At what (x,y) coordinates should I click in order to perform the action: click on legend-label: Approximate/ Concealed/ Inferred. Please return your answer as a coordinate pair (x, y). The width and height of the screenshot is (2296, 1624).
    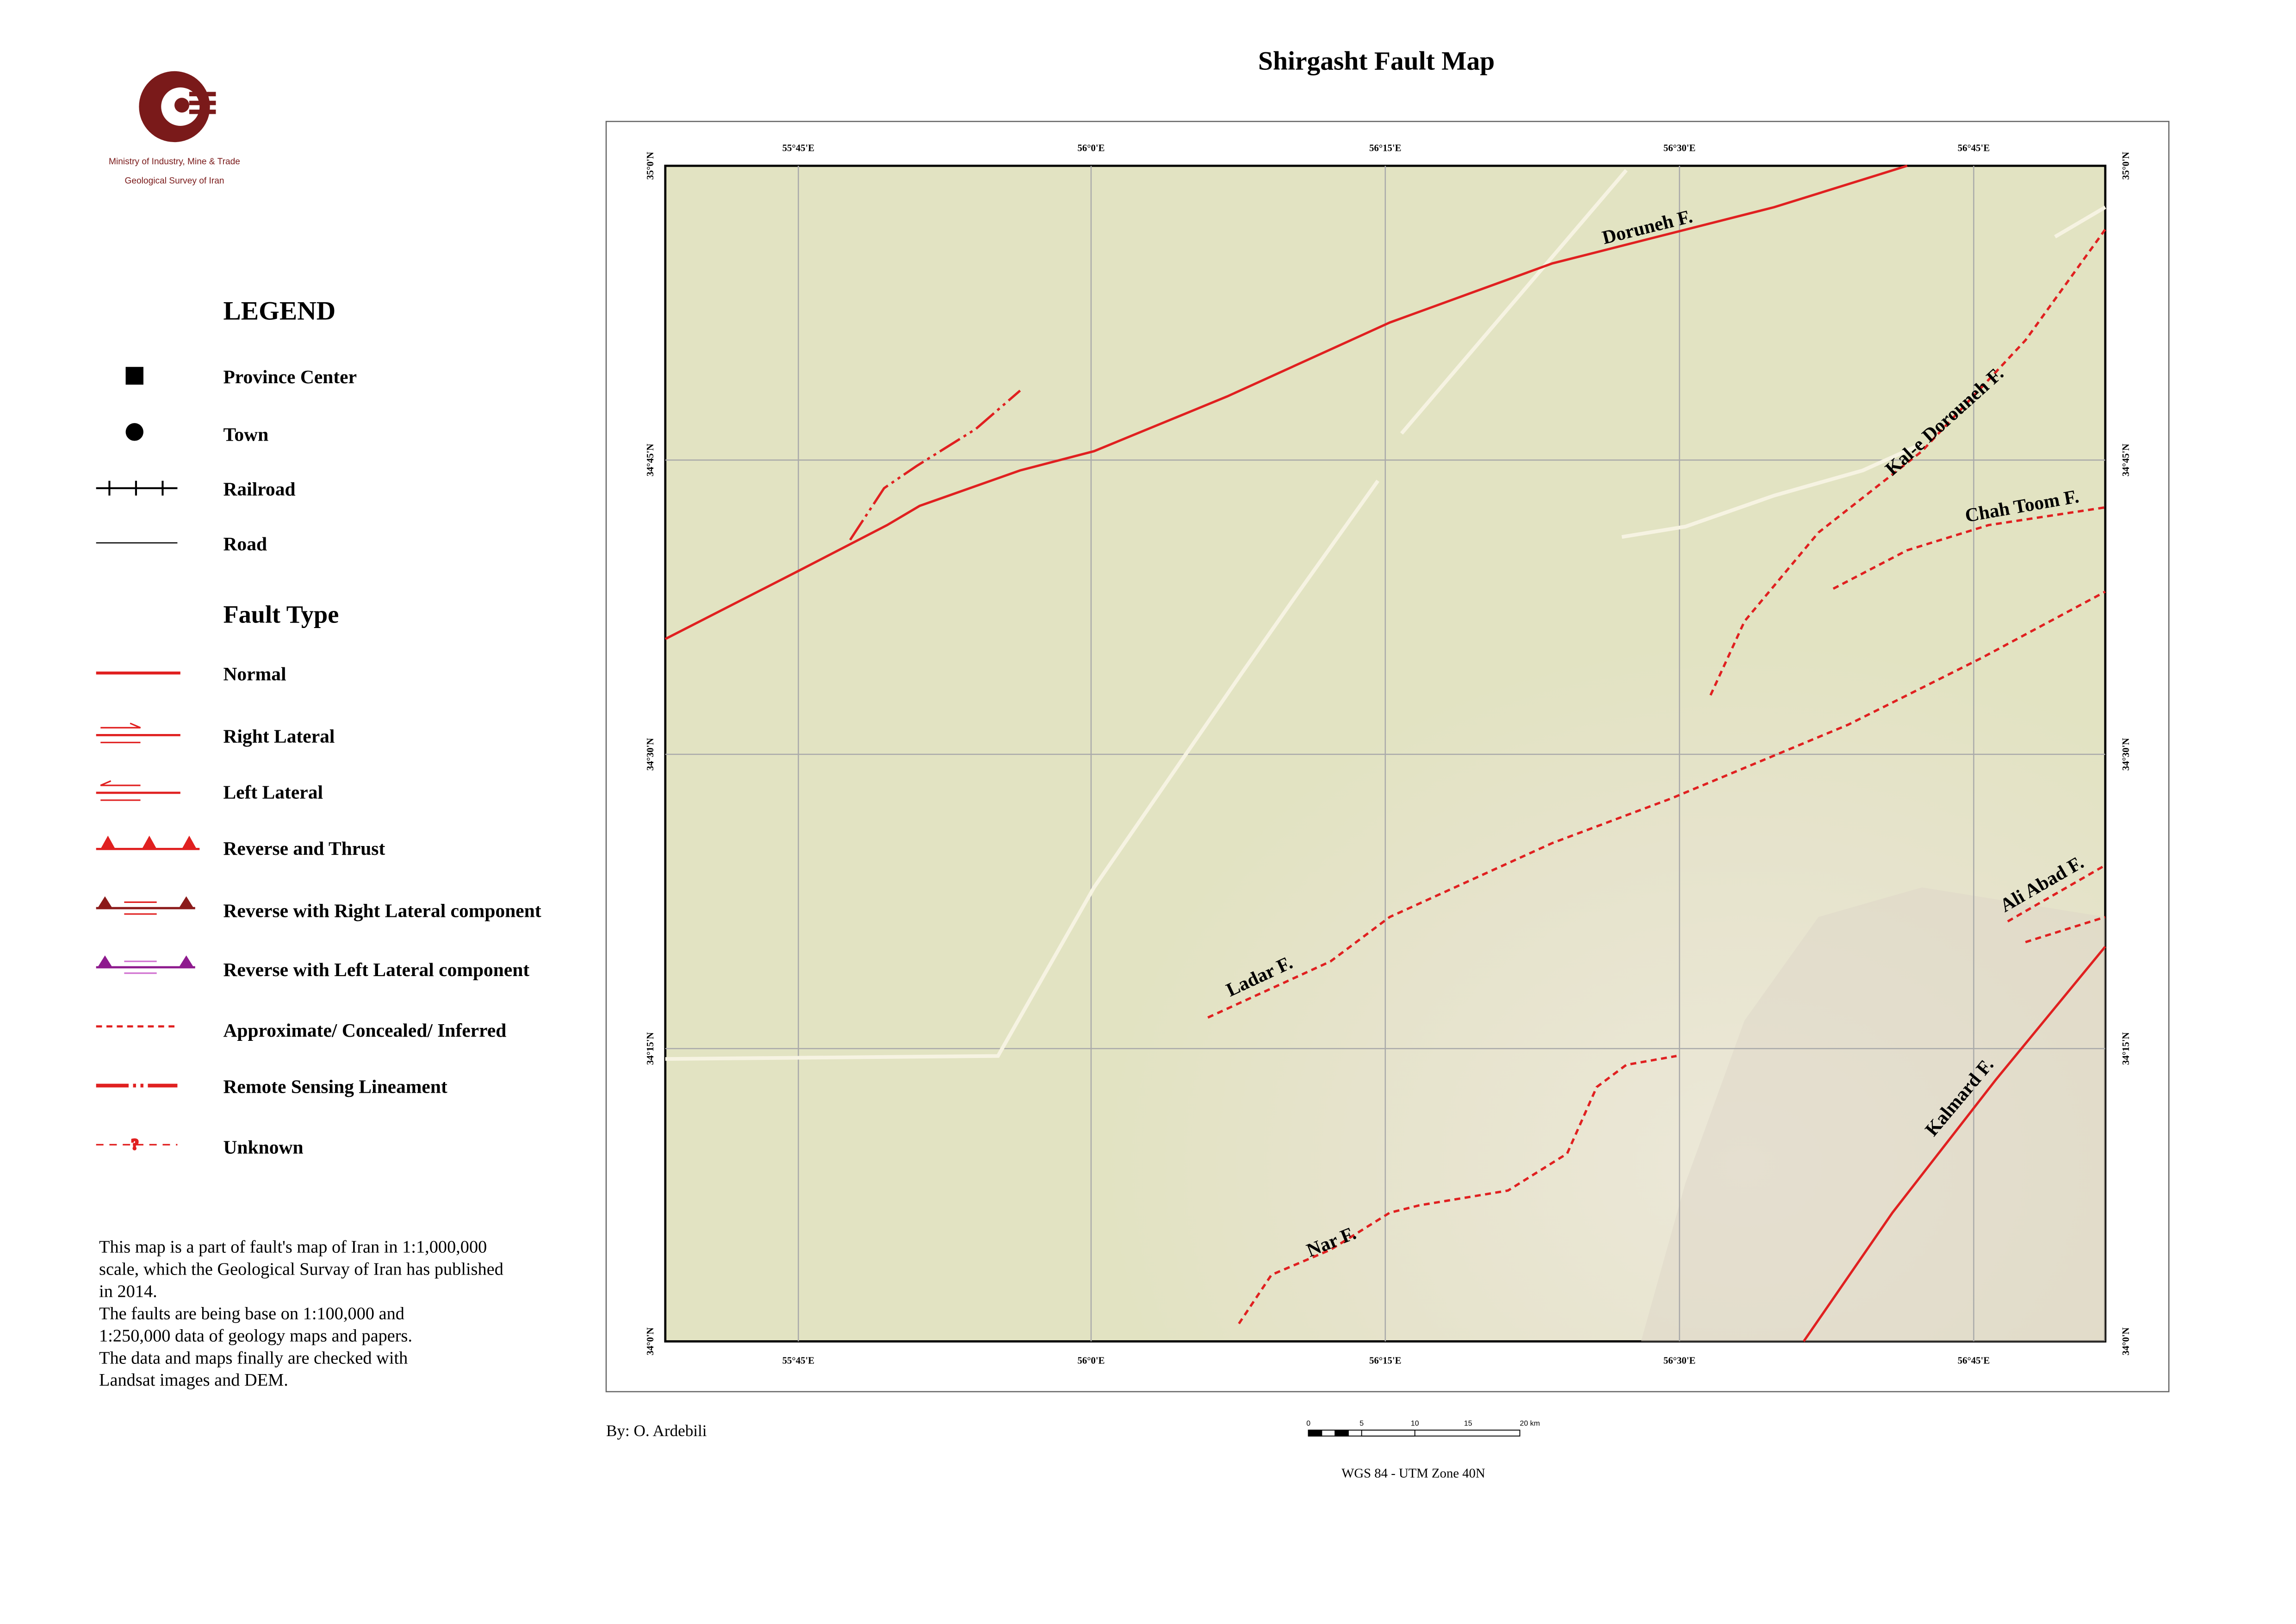
    Looking at the image, I should click on (365, 1030).